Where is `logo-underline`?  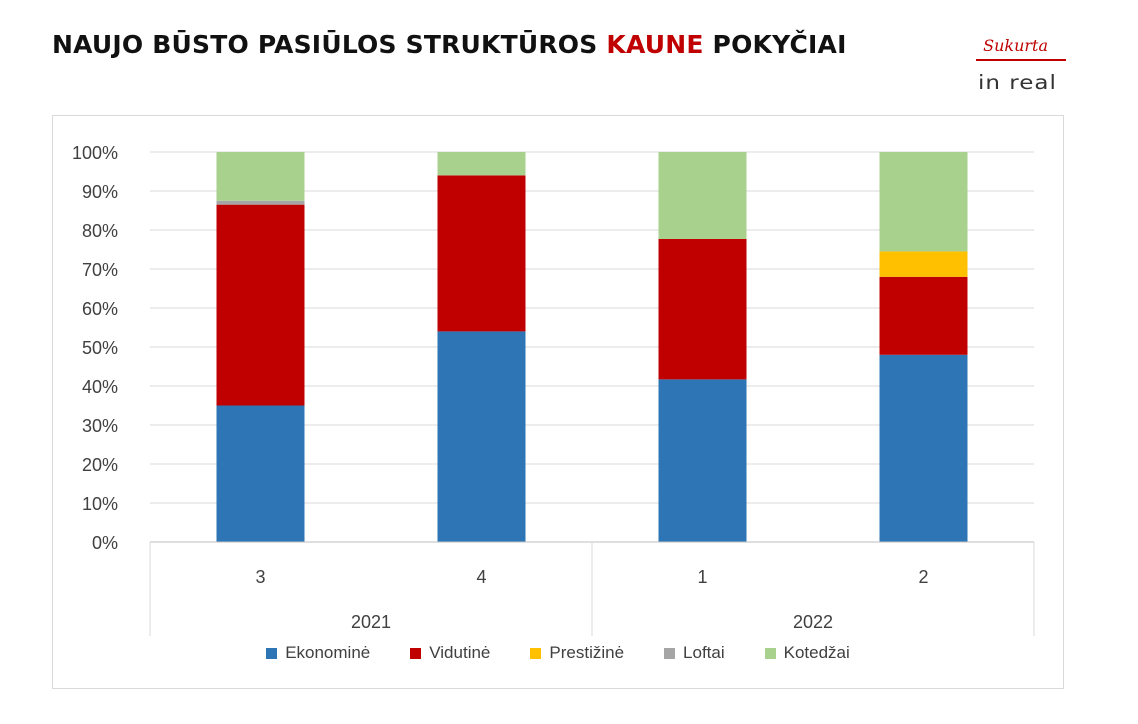 logo-underline is located at coordinates (1021, 60).